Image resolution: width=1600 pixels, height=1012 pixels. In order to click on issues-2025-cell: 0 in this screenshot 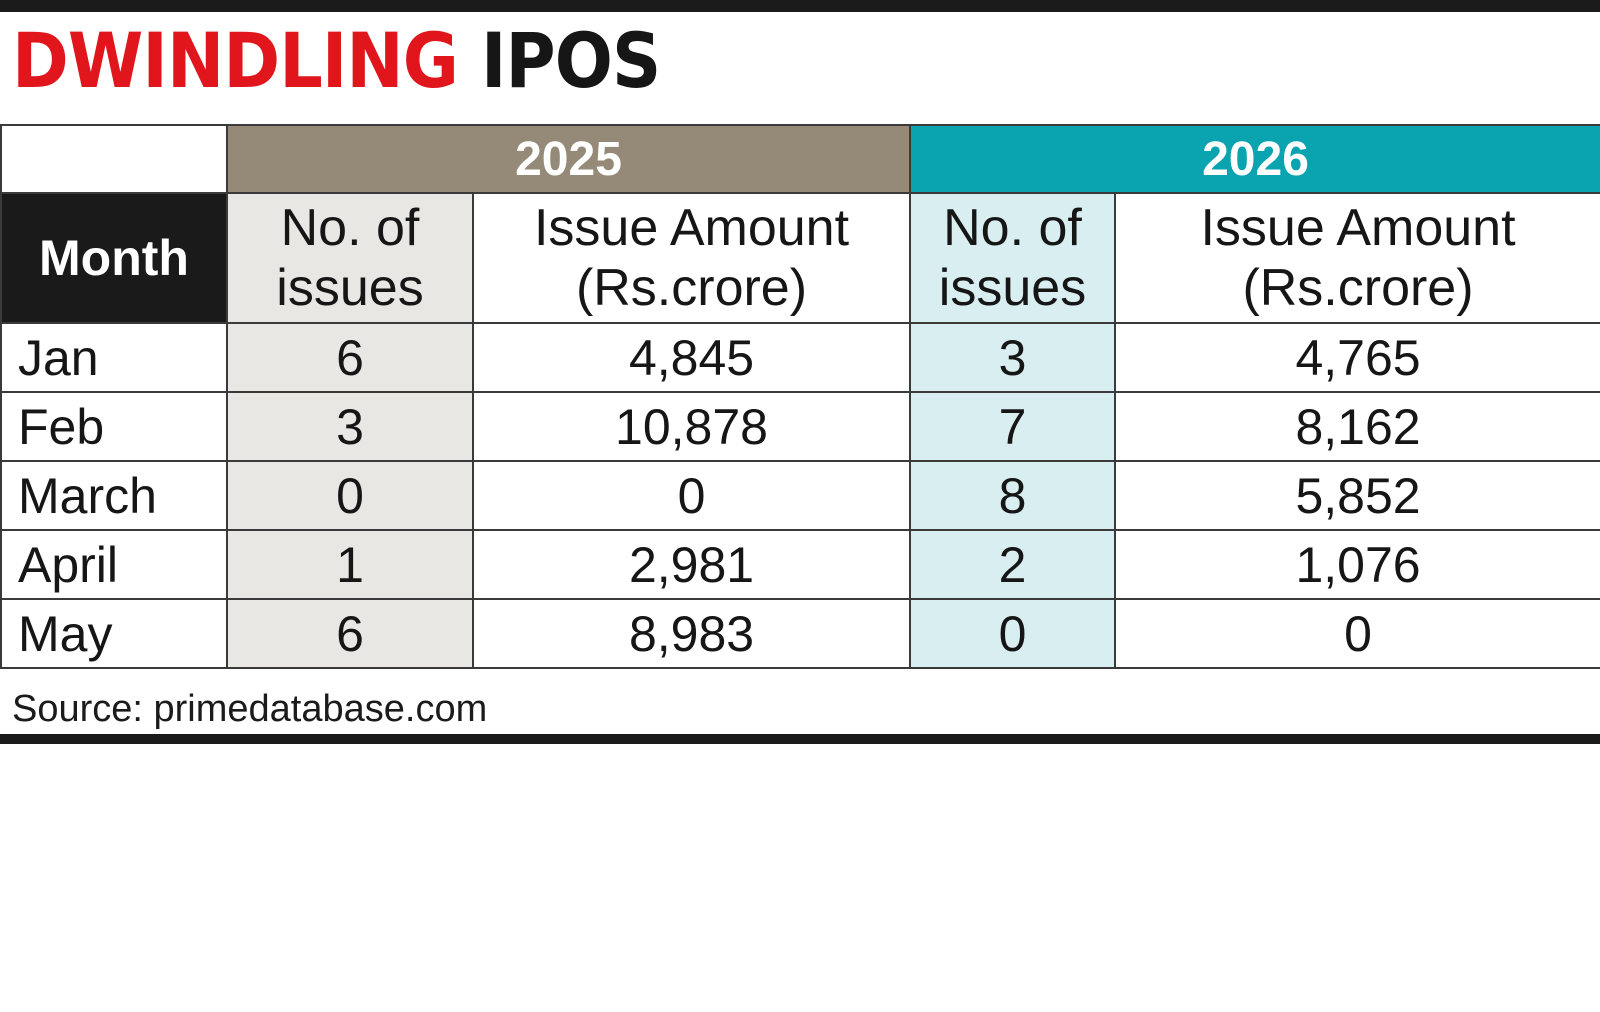, I will do `click(350, 495)`.